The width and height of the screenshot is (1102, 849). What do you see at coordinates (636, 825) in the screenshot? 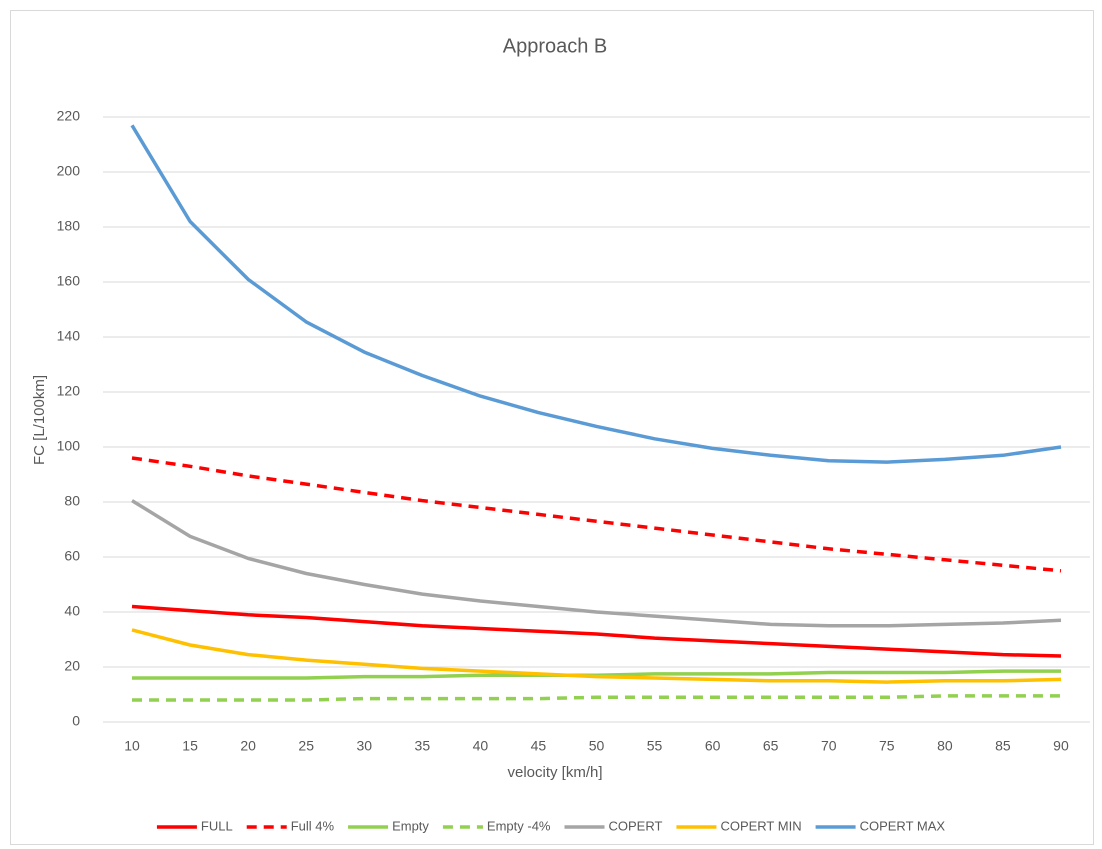
I see `legend-label: COPERT` at bounding box center [636, 825].